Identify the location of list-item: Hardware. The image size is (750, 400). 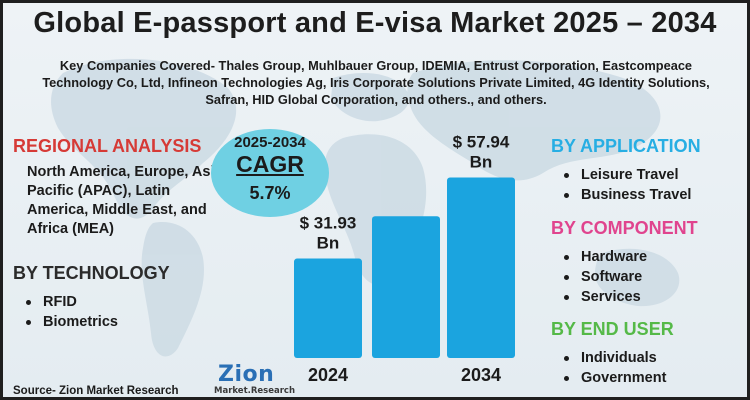
(604, 257).